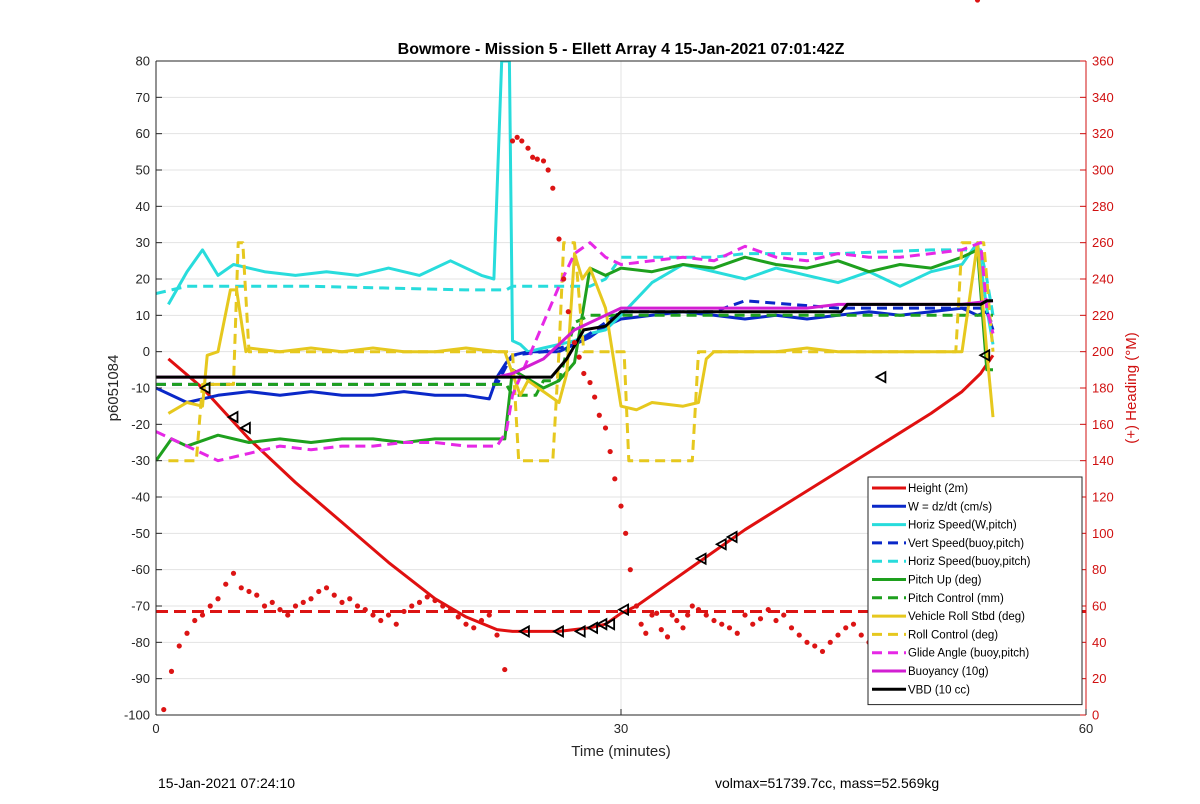 The height and width of the screenshot is (804, 1200). What do you see at coordinates (143, 206) in the screenshot?
I see `y-tick-label: 40` at bounding box center [143, 206].